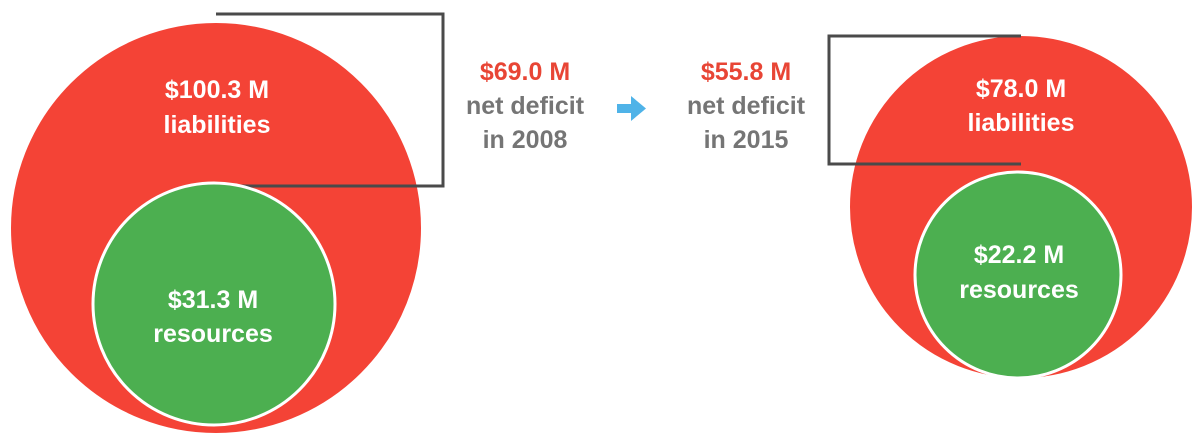 The width and height of the screenshot is (1200, 436). Describe the element at coordinates (213, 334) in the screenshot. I see `resources-label-2008: resources` at that location.